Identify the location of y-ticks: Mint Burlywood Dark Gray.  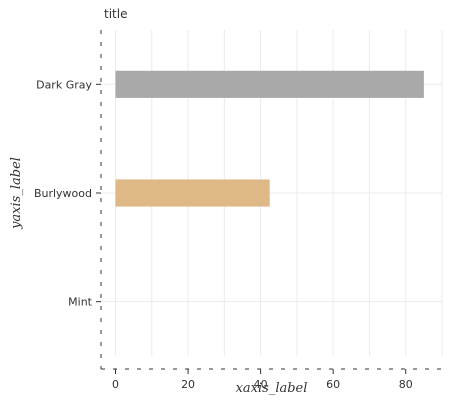
(67, 193).